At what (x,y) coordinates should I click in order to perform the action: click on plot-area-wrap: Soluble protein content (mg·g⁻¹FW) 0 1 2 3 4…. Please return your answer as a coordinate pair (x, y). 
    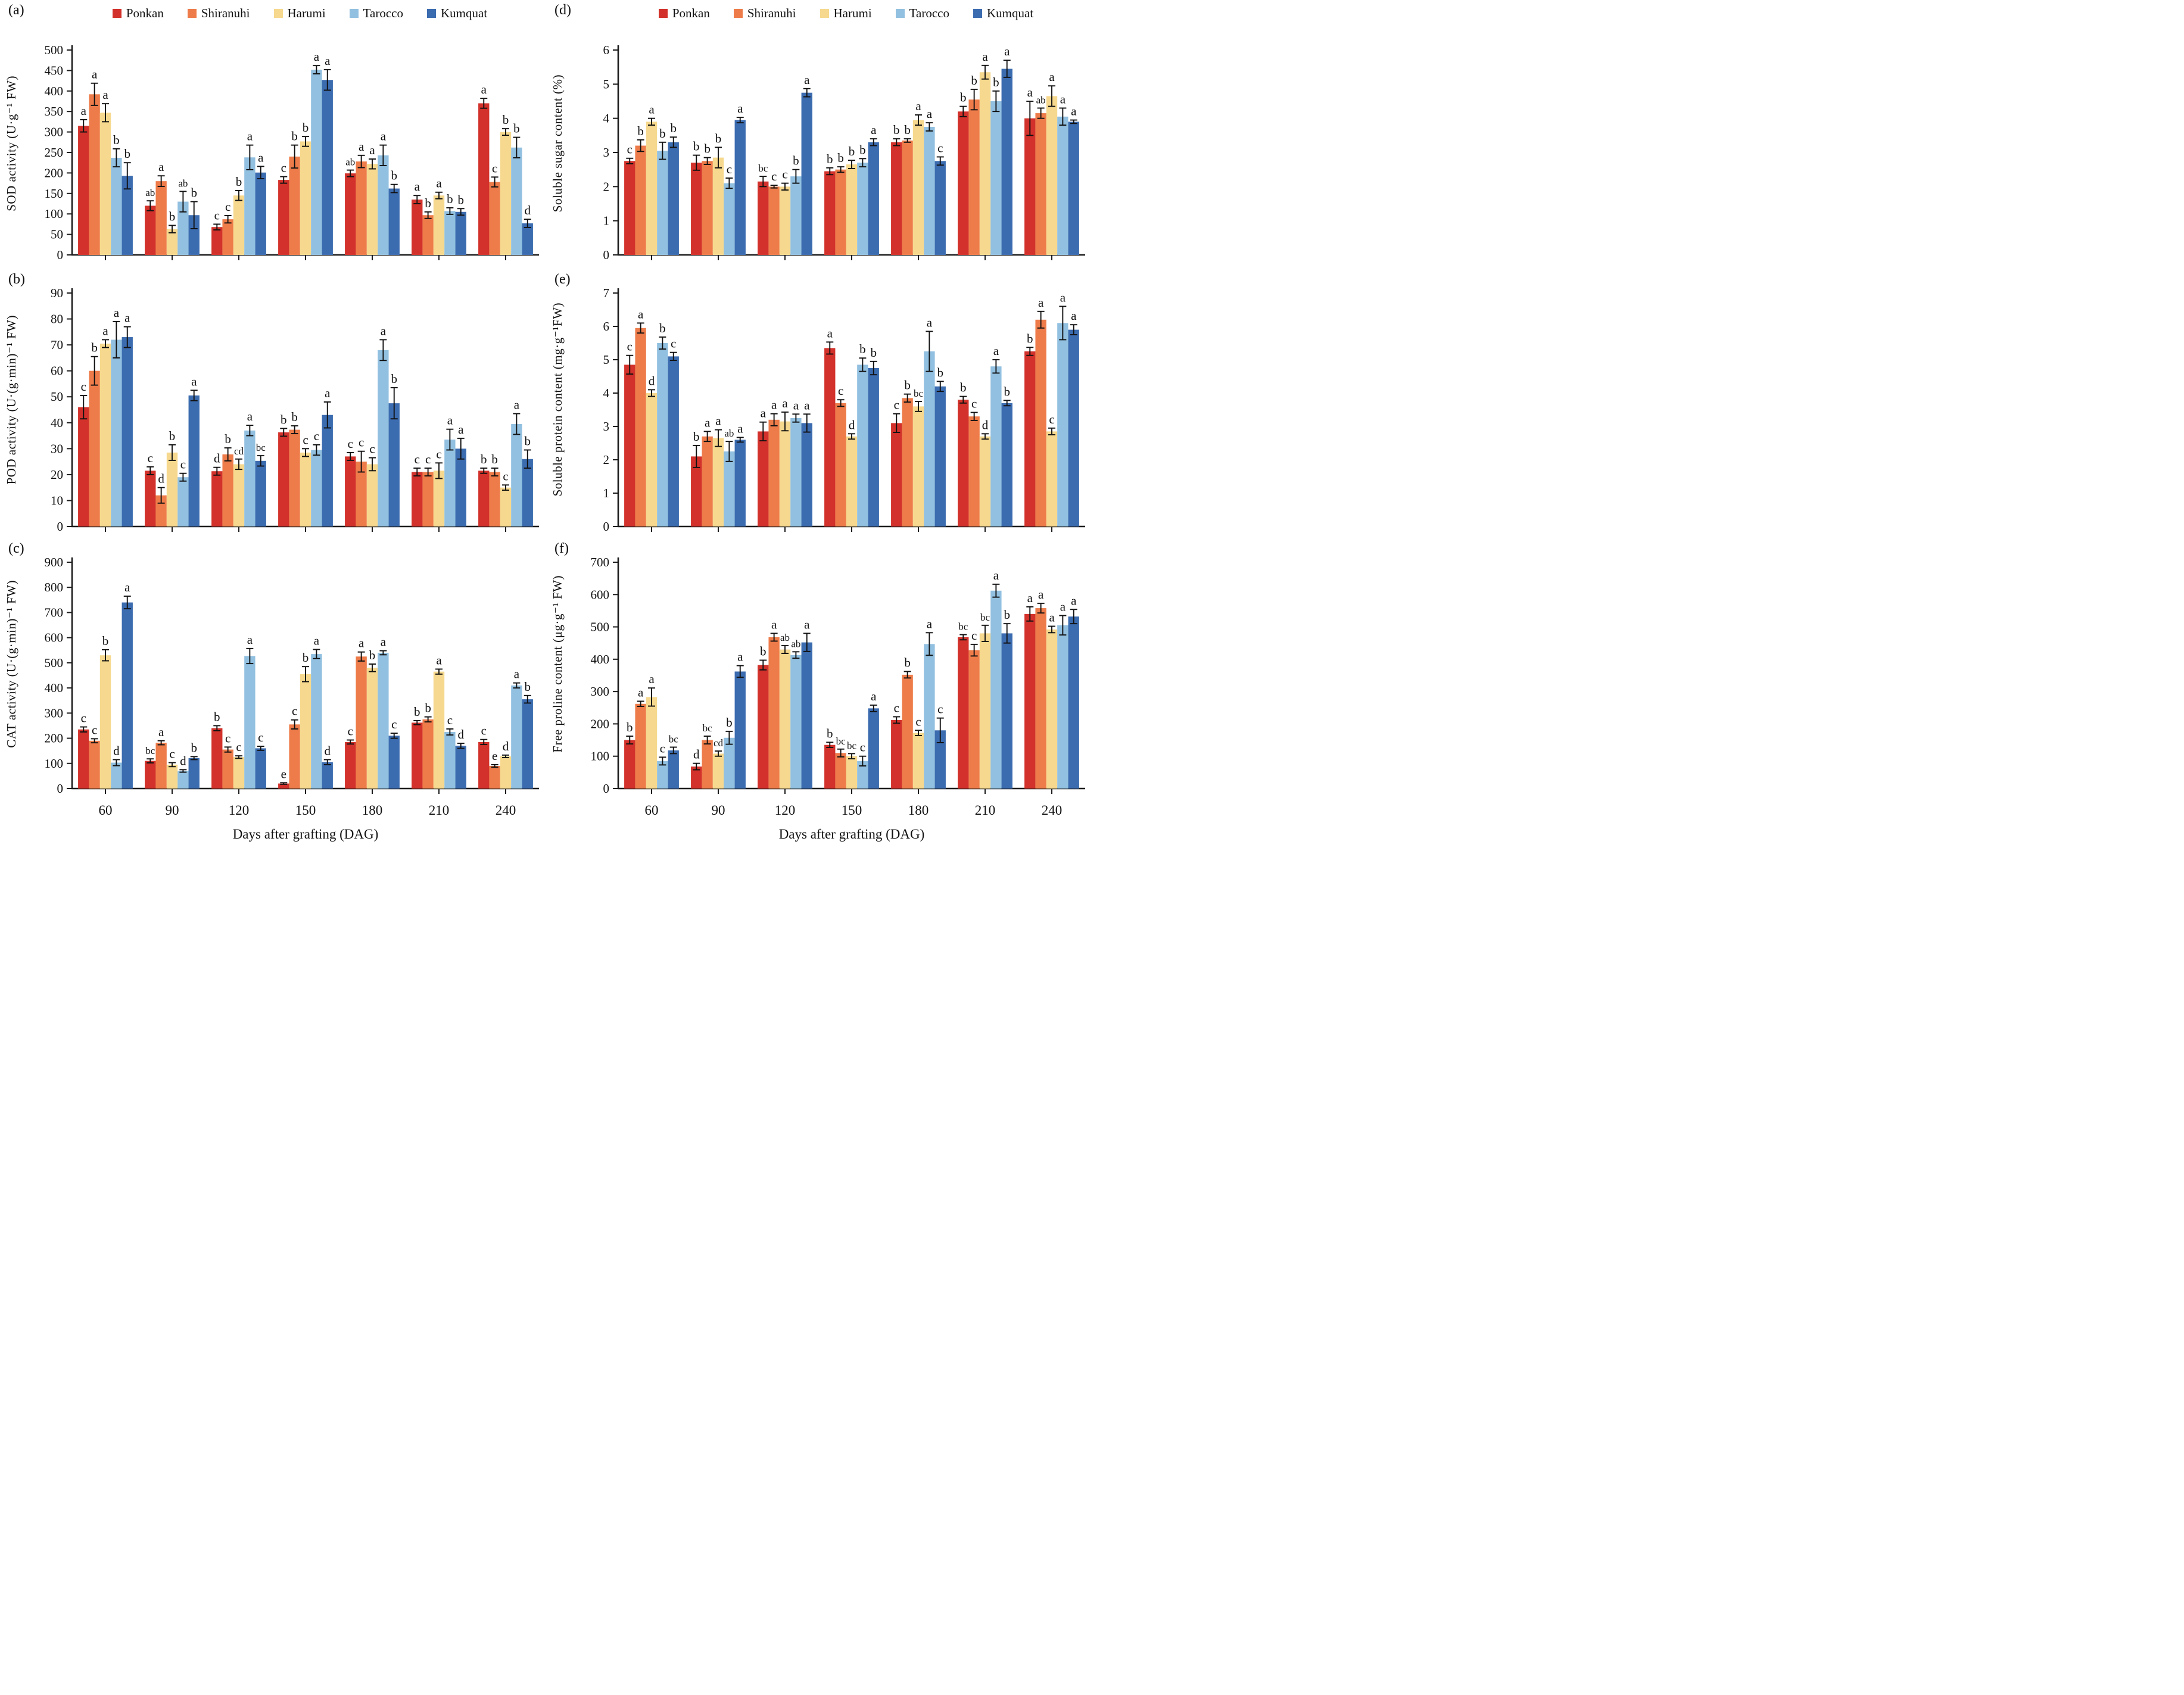
    Looking at the image, I should click on (819, 403).